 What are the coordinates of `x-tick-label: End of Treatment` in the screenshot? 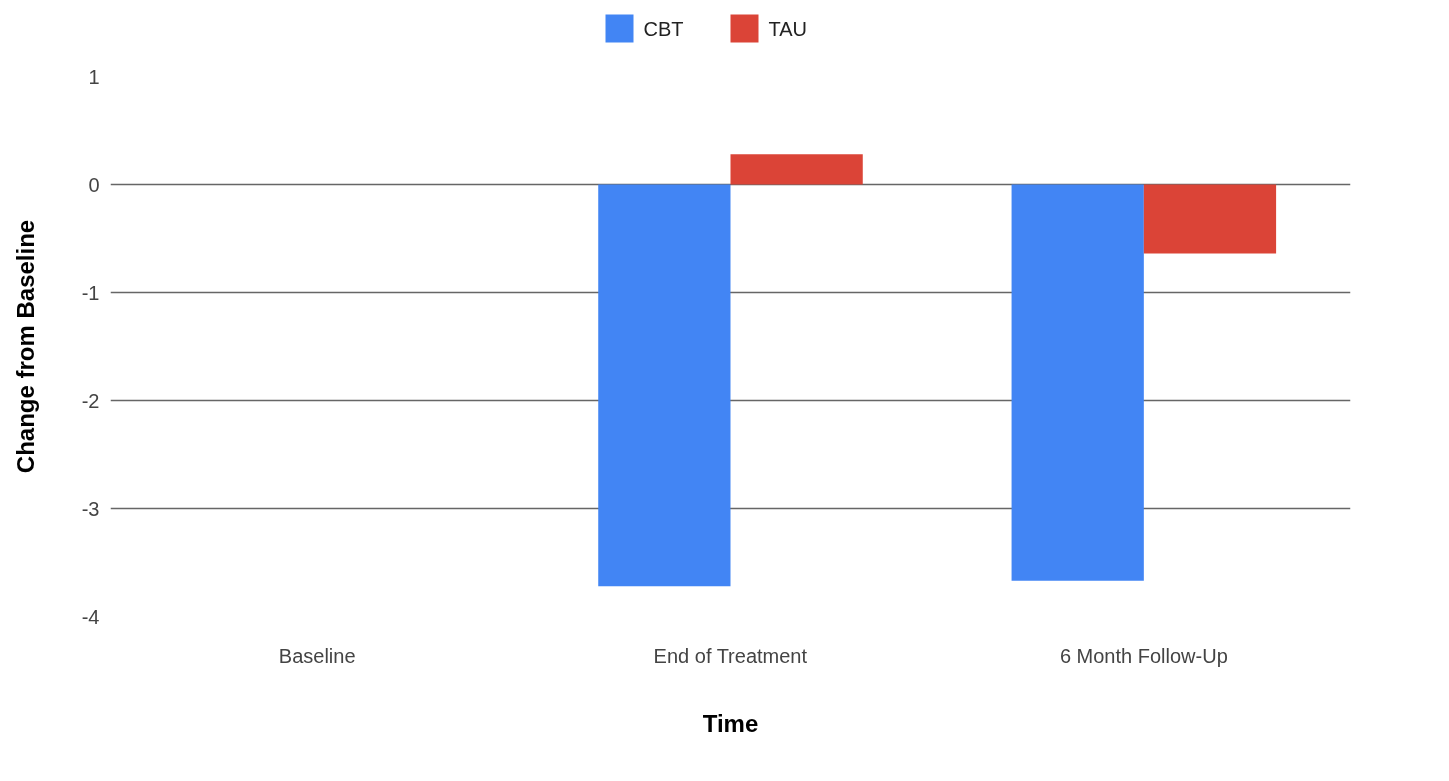 It's located at (730, 655).